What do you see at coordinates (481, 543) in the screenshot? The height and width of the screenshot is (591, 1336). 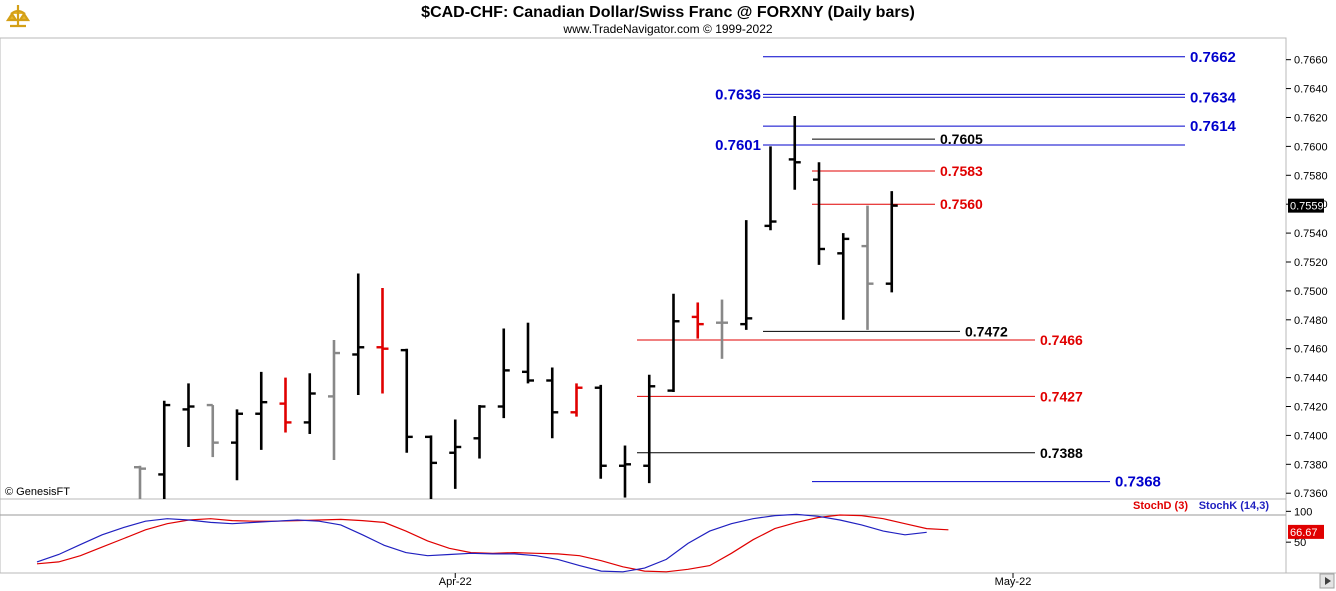 I see `stoch-k-line` at bounding box center [481, 543].